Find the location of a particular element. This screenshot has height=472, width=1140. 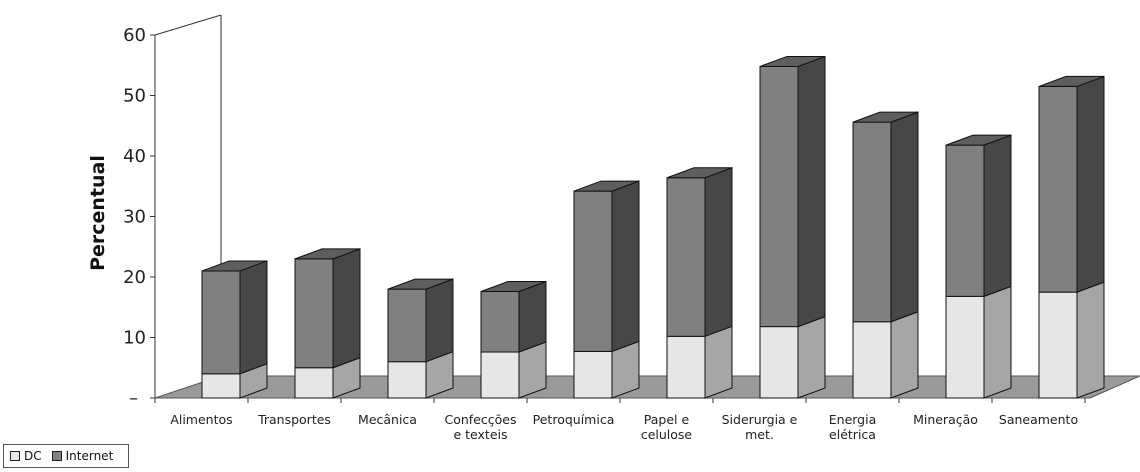

x-tick-label: Confecções e texteis is located at coordinates (481, 427).